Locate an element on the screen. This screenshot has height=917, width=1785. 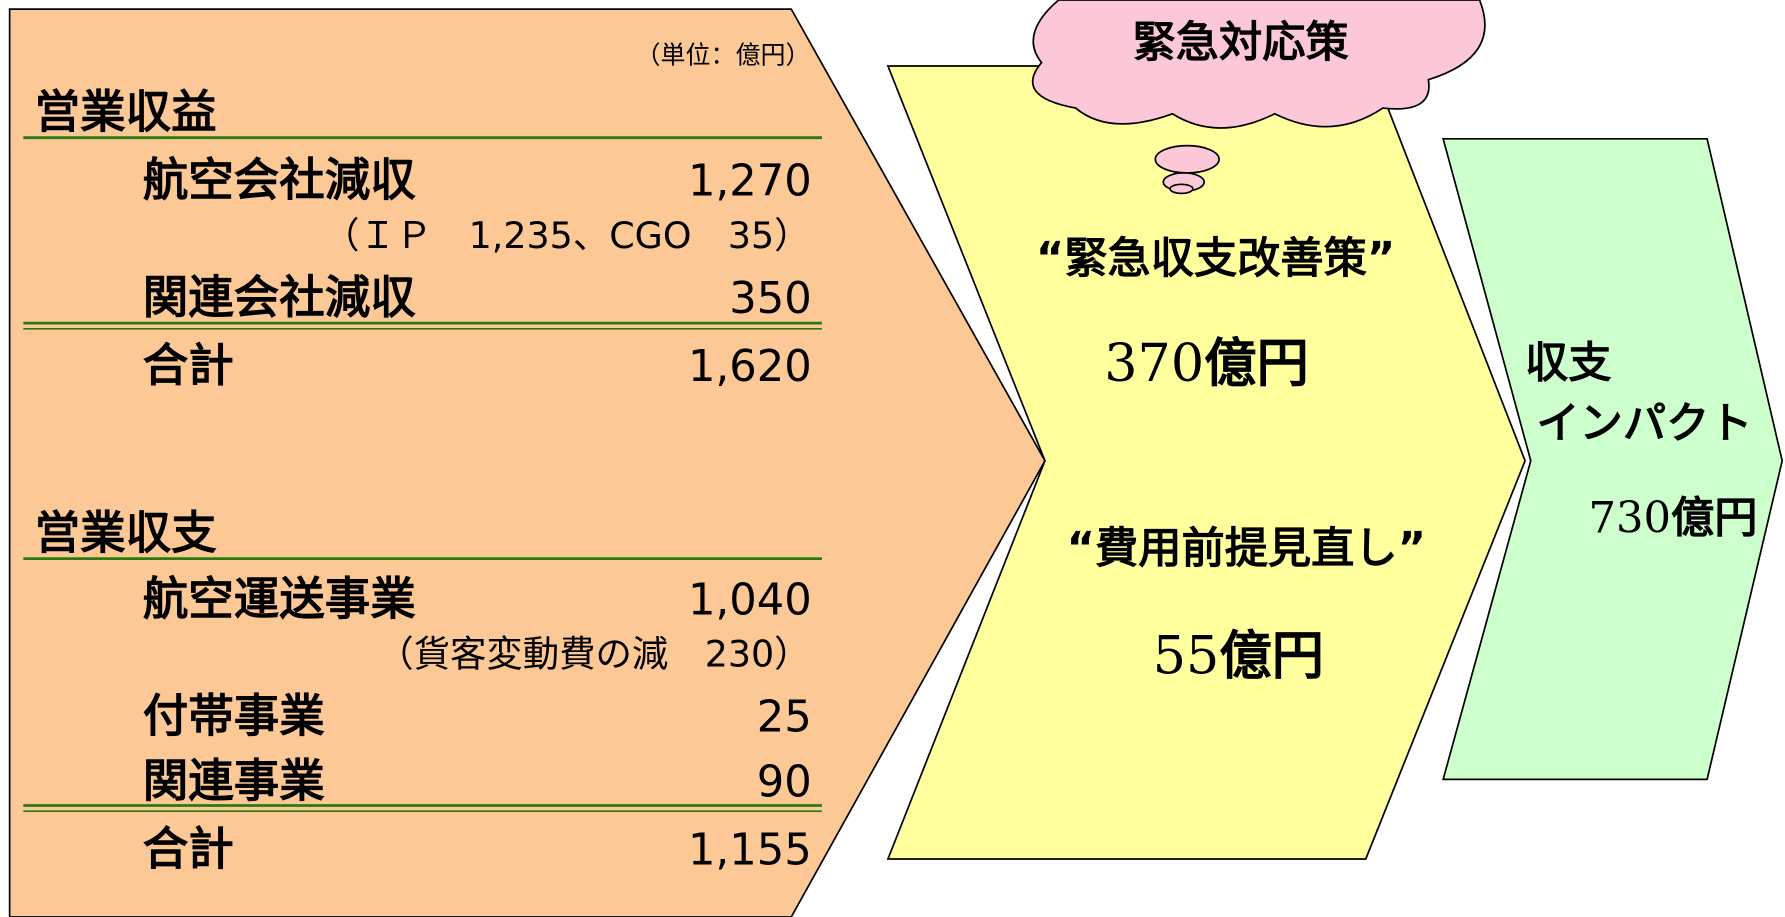
impact-amount: 730億円 is located at coordinates (1672, 518).